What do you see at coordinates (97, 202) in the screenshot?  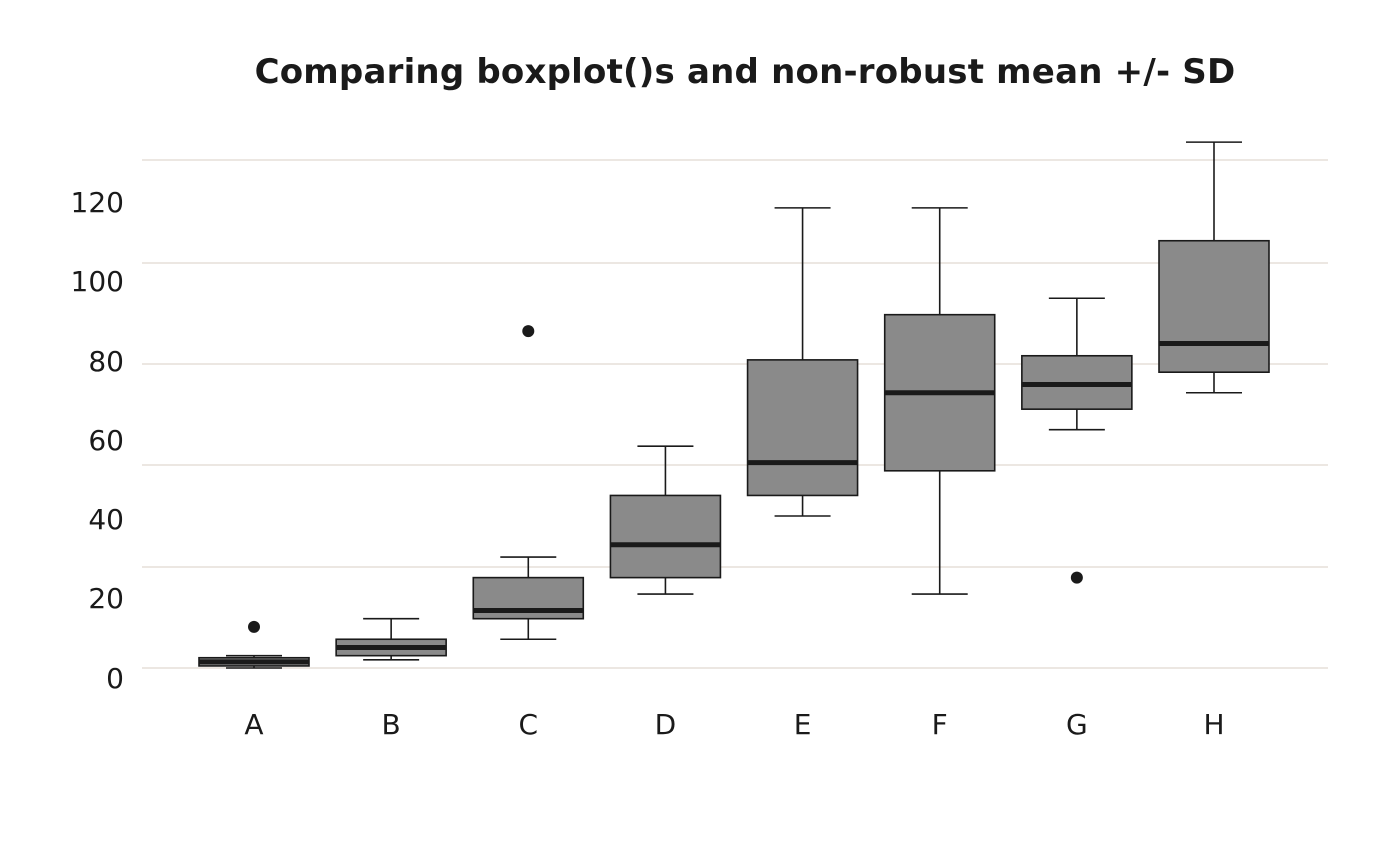 I see `y-tick-label: 120` at bounding box center [97, 202].